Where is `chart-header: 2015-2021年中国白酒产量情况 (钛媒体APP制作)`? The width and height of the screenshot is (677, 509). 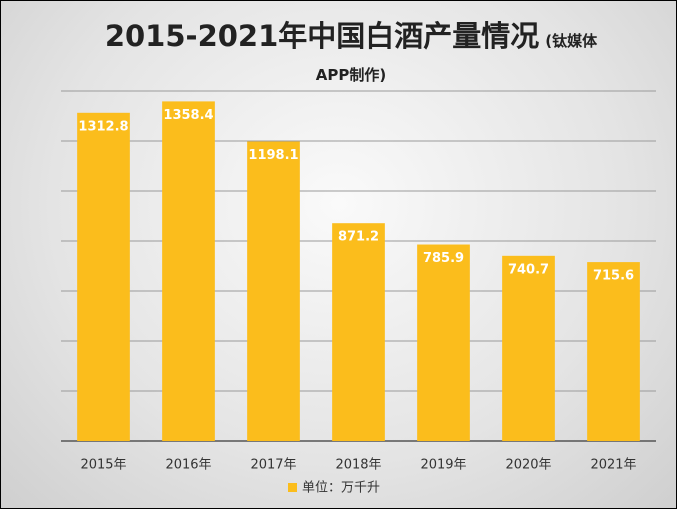
chart-header: 2015-2021年中国白酒产量情况 (钛媒体APP制作) is located at coordinates (351, 55).